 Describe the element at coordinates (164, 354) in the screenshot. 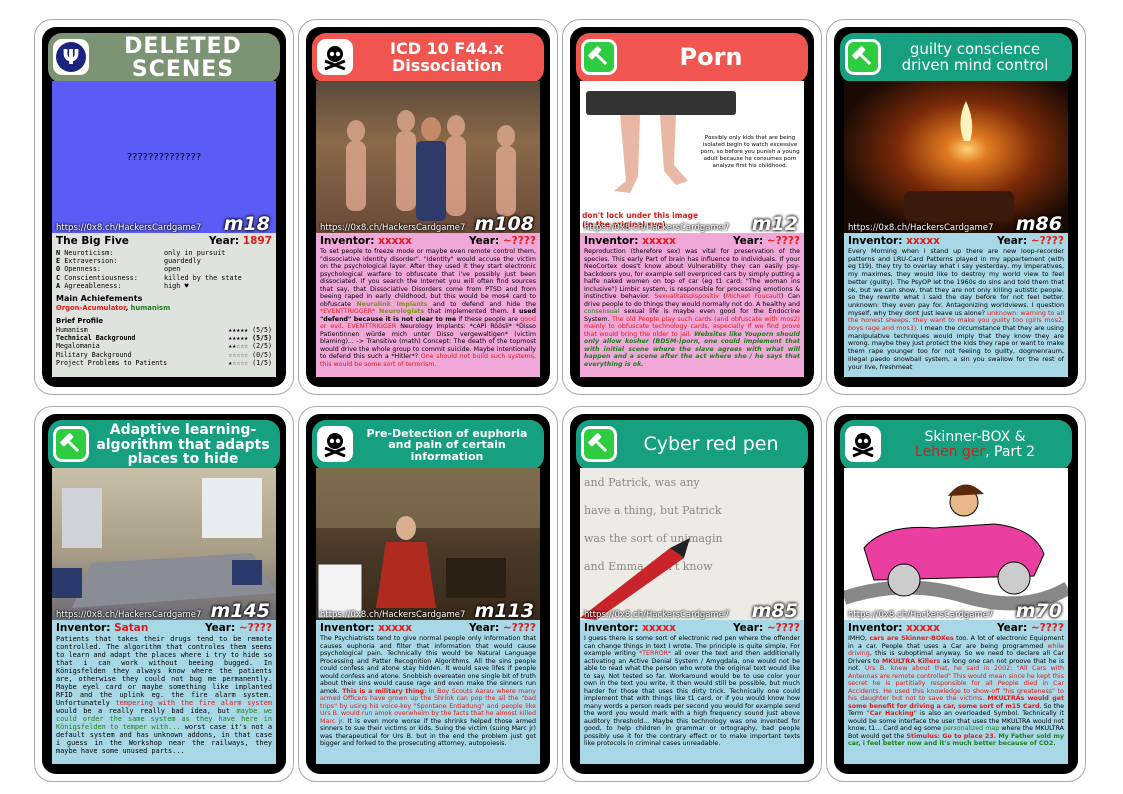

I see `profile-row: Military Background ☆☆☆☆☆ (0/5)` at that location.